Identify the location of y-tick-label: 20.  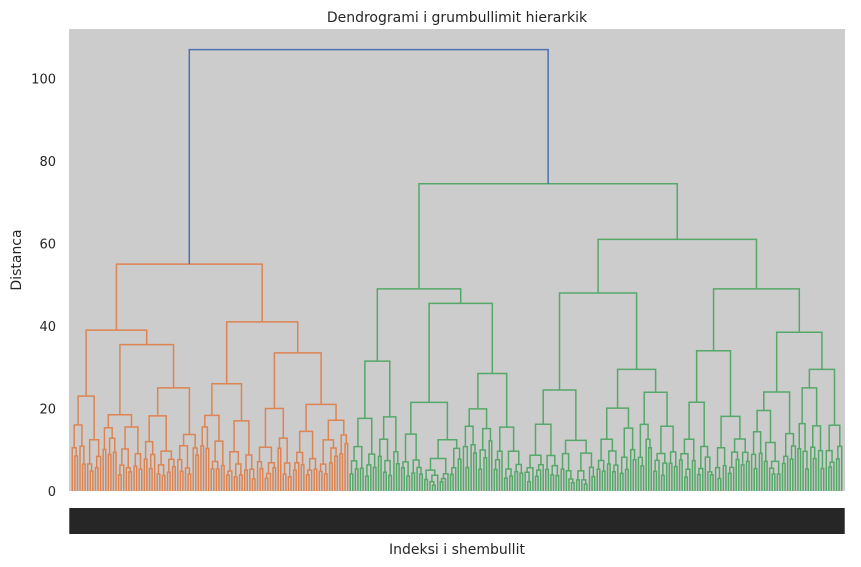
(47, 410).